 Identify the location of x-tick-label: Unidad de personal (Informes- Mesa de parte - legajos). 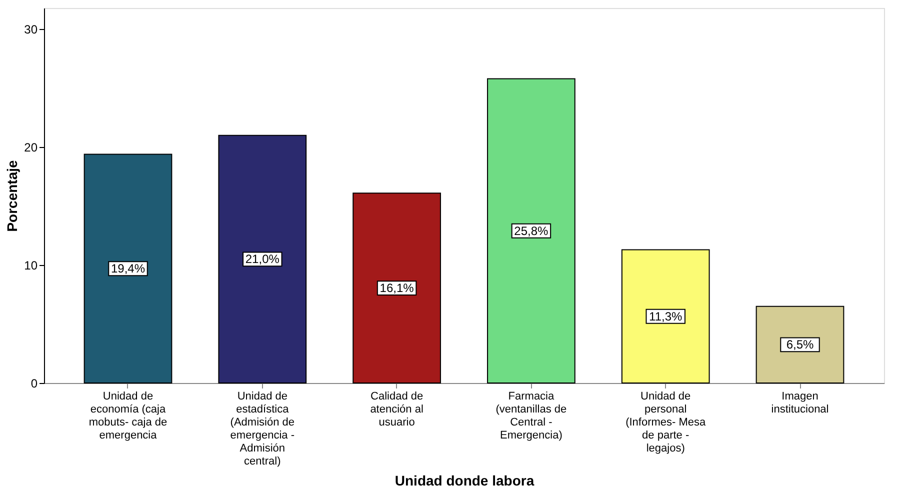
(666, 422).